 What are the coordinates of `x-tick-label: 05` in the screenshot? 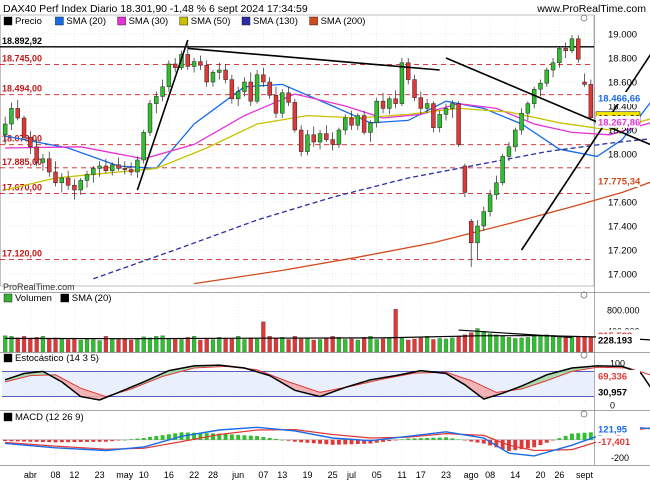 It's located at (377, 475).